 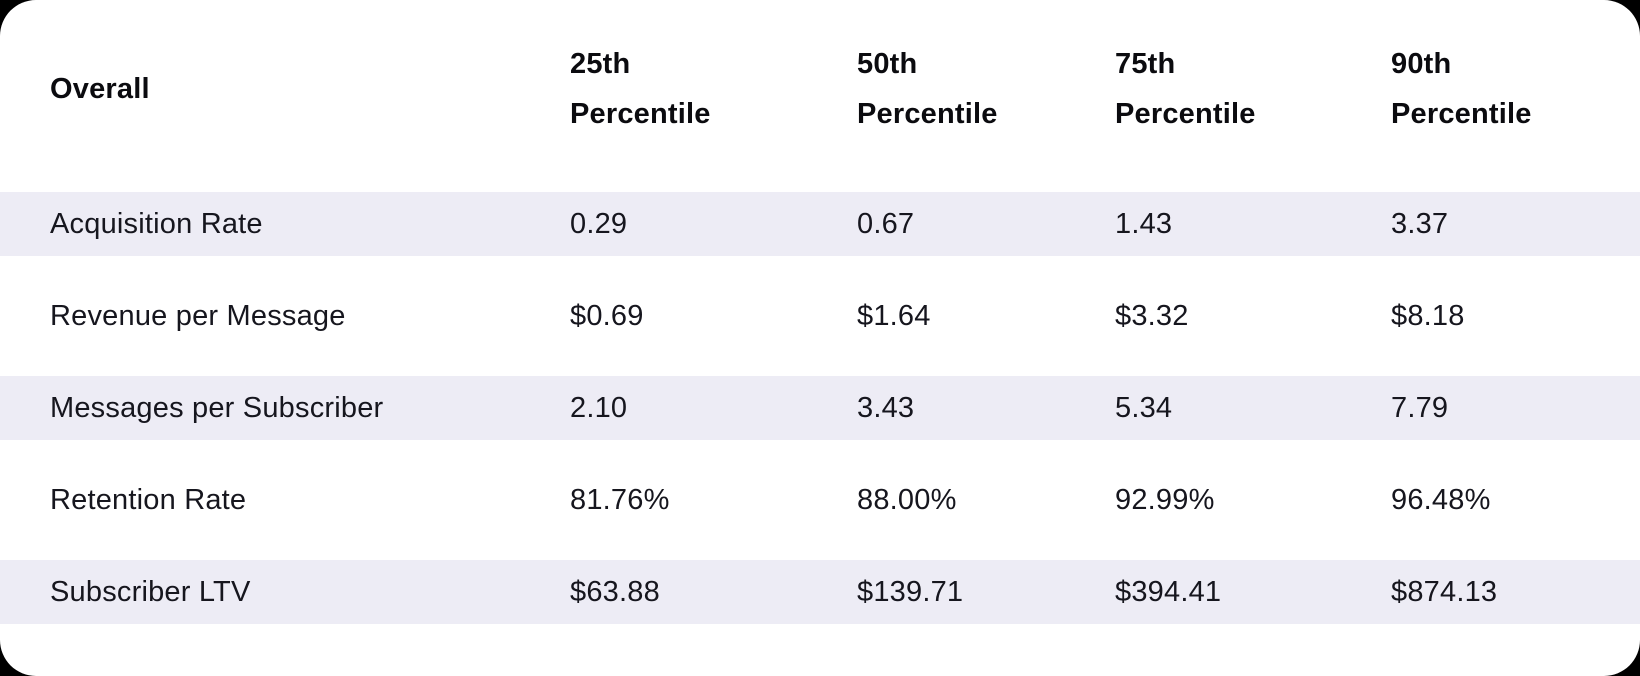 I want to click on row-value: 96.48%, so click(x=1441, y=499).